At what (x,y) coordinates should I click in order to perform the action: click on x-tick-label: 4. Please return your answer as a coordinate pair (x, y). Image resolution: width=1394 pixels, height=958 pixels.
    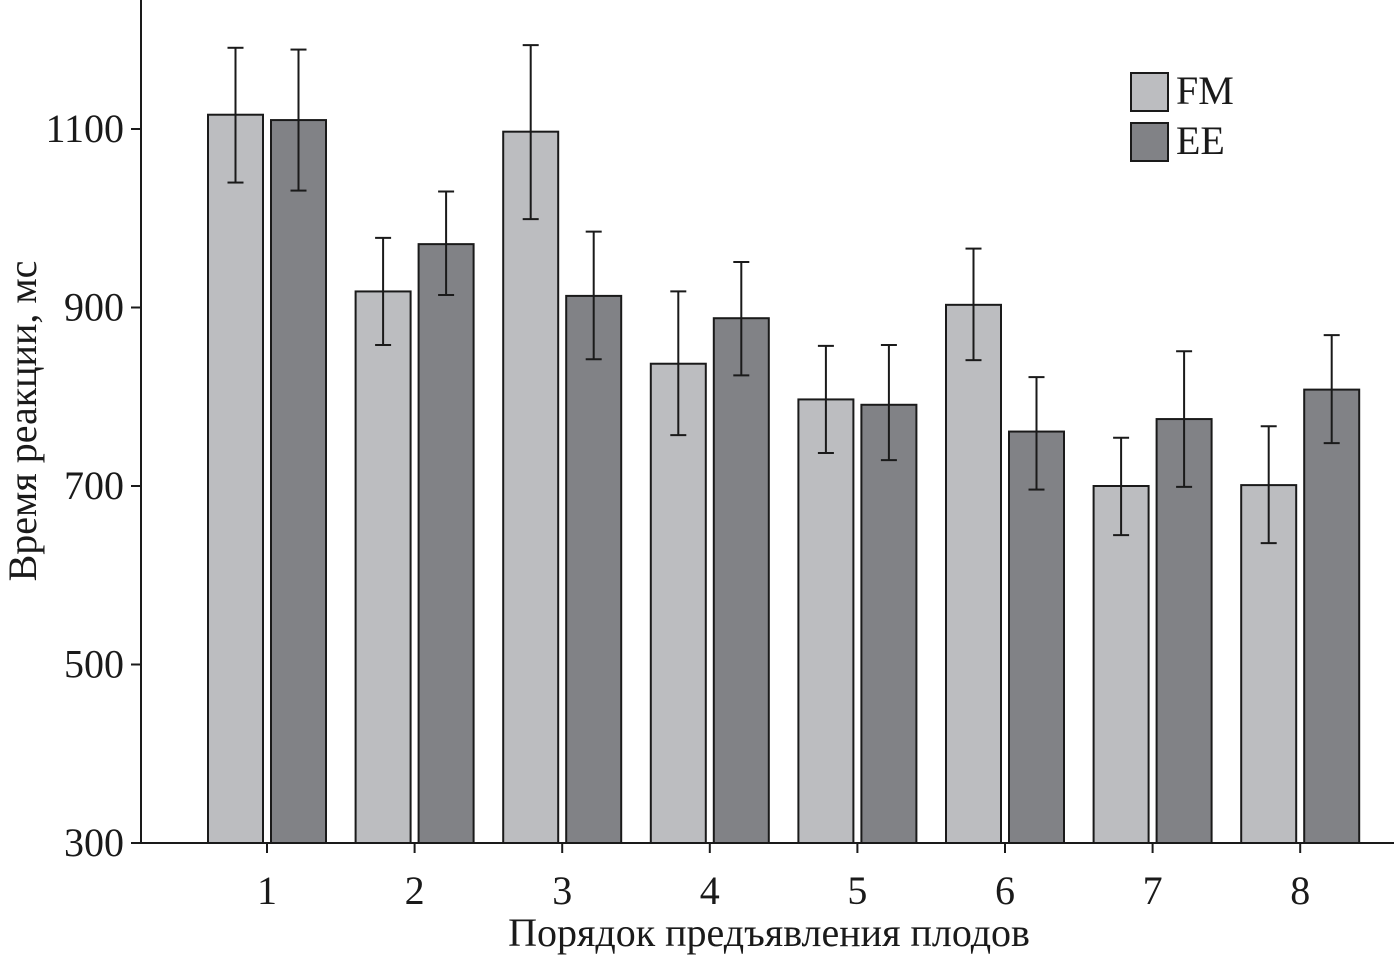
    Looking at the image, I should click on (710, 890).